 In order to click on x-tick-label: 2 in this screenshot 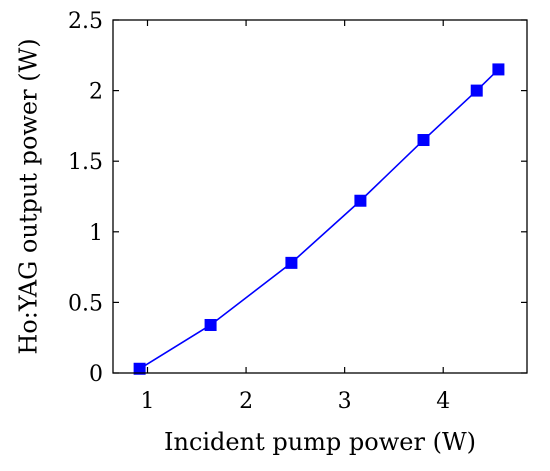, I will do `click(246, 401)`.